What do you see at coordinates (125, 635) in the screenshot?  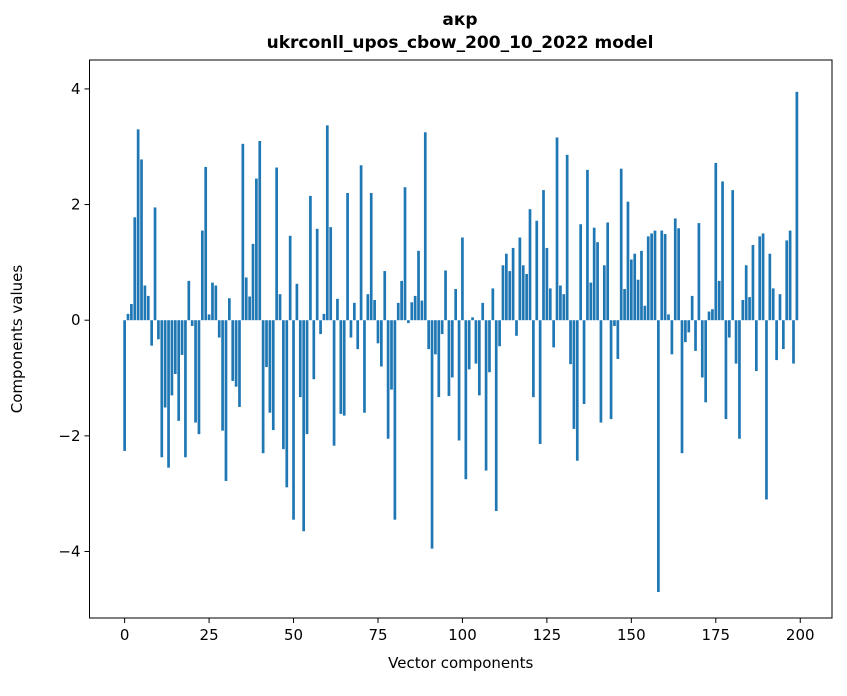 I see `x-tick-label: 0` at bounding box center [125, 635].